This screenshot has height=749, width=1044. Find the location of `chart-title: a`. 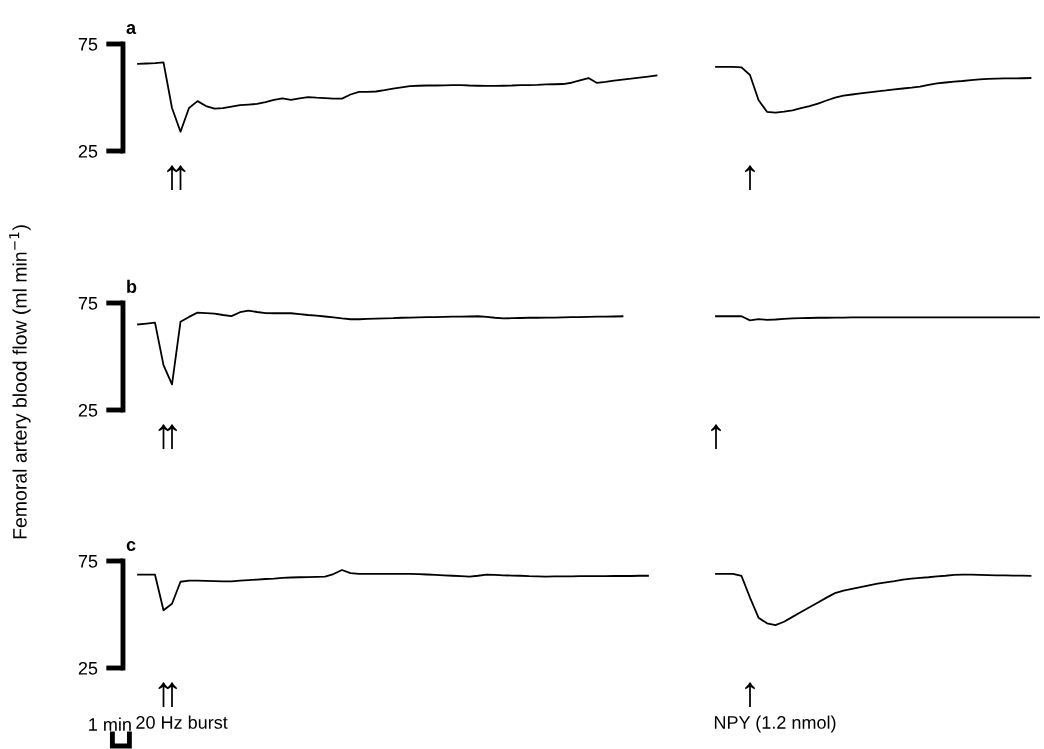

chart-title: a is located at coordinates (131, 29).